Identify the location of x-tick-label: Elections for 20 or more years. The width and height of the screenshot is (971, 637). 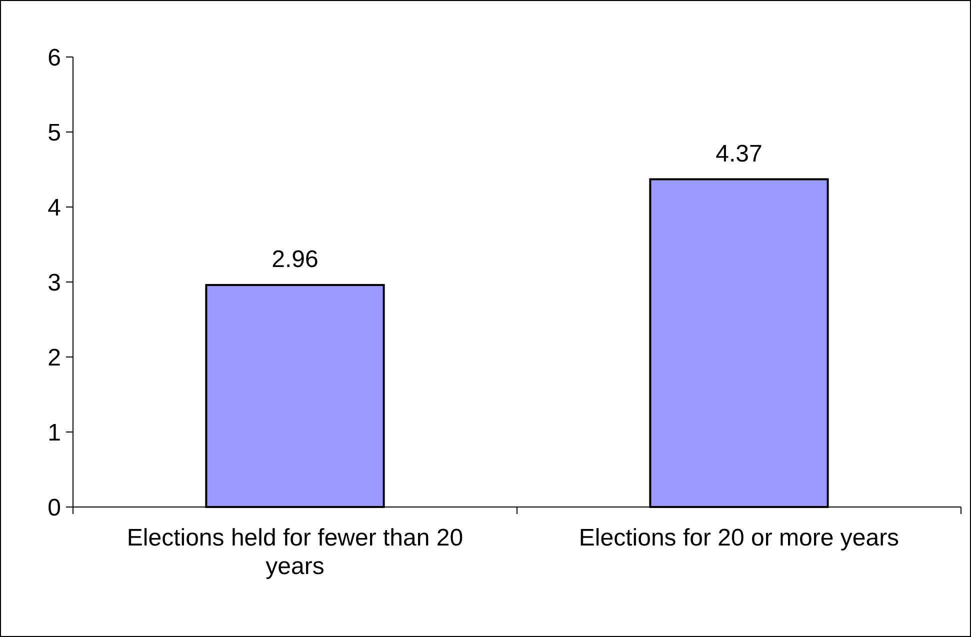
(739, 538).